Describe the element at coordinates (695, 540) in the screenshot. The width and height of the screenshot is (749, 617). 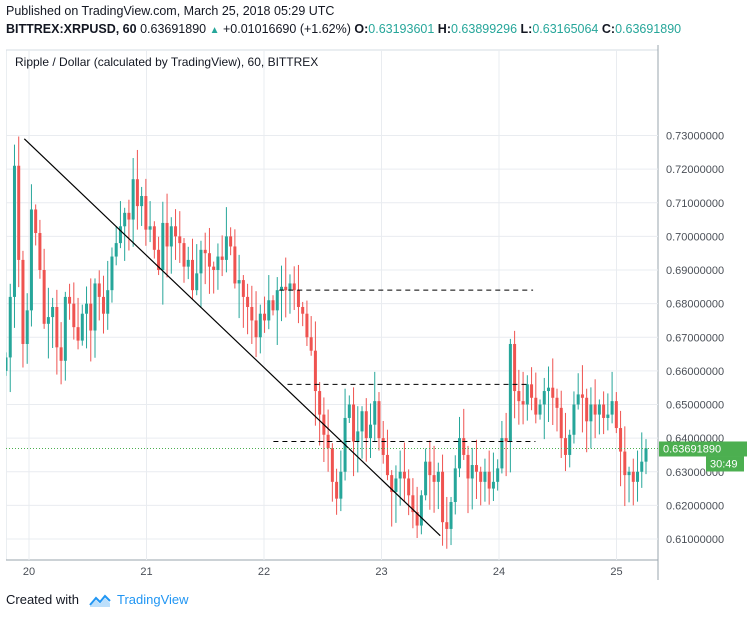
I see `y-tick-label: 0.61000000` at that location.